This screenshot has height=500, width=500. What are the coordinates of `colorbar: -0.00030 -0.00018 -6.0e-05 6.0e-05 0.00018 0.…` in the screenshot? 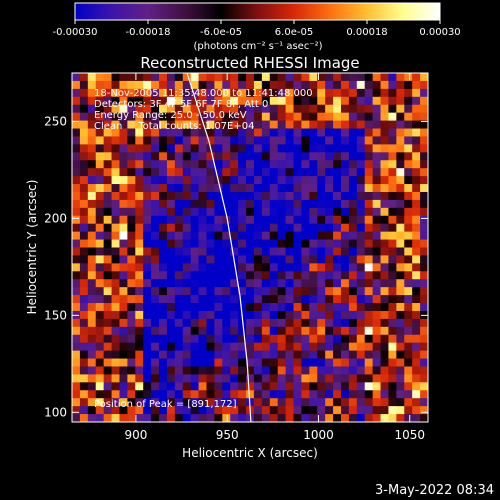 It's located at (257, 27).